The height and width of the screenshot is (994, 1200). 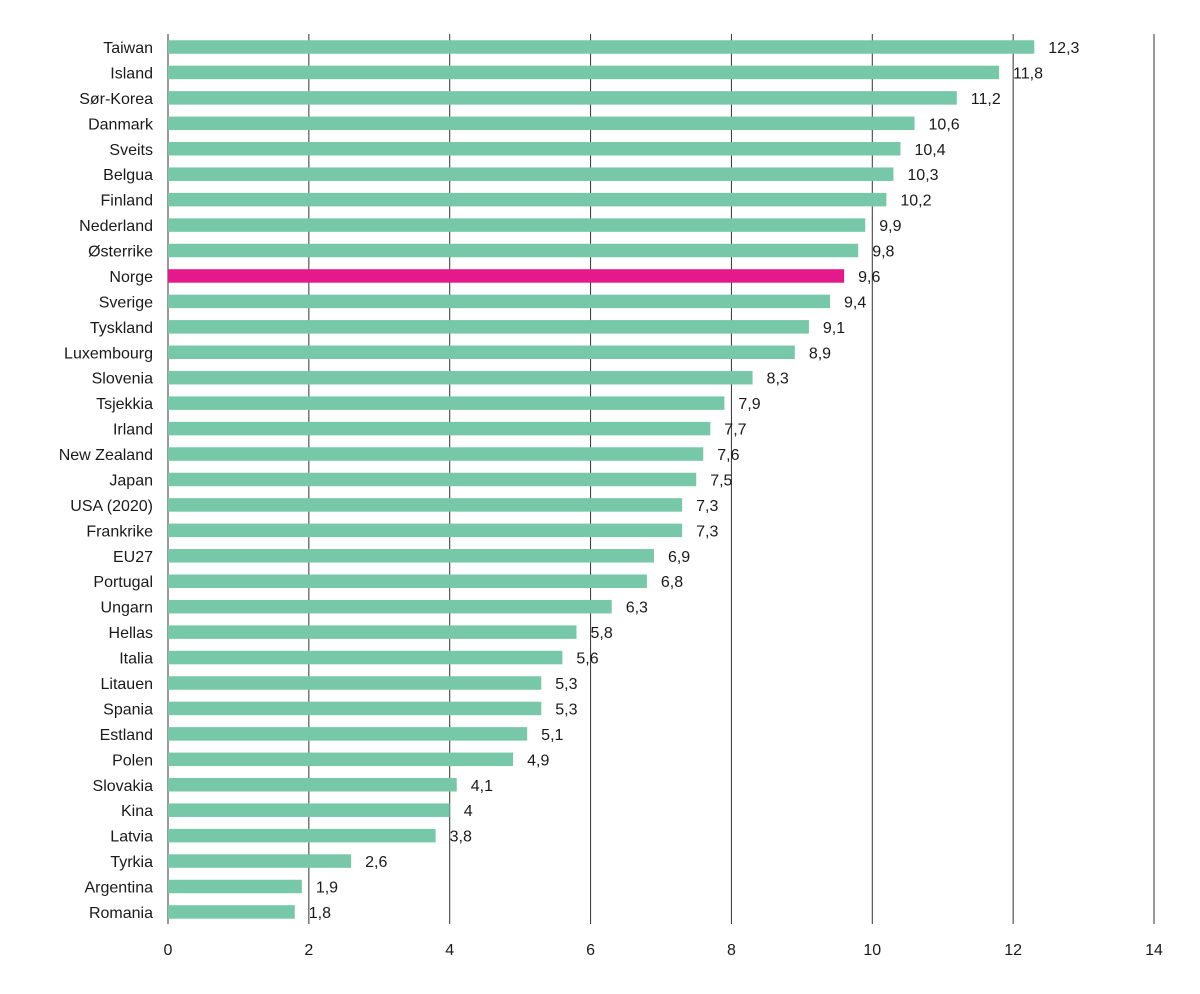 What do you see at coordinates (986, 99) in the screenshot?
I see `value-label-sør-korea: 11,2` at bounding box center [986, 99].